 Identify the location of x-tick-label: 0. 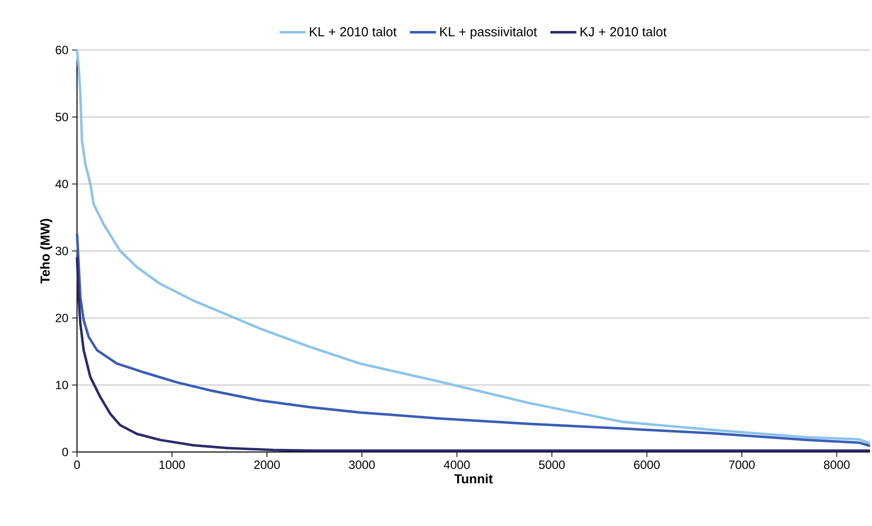
(77, 465).